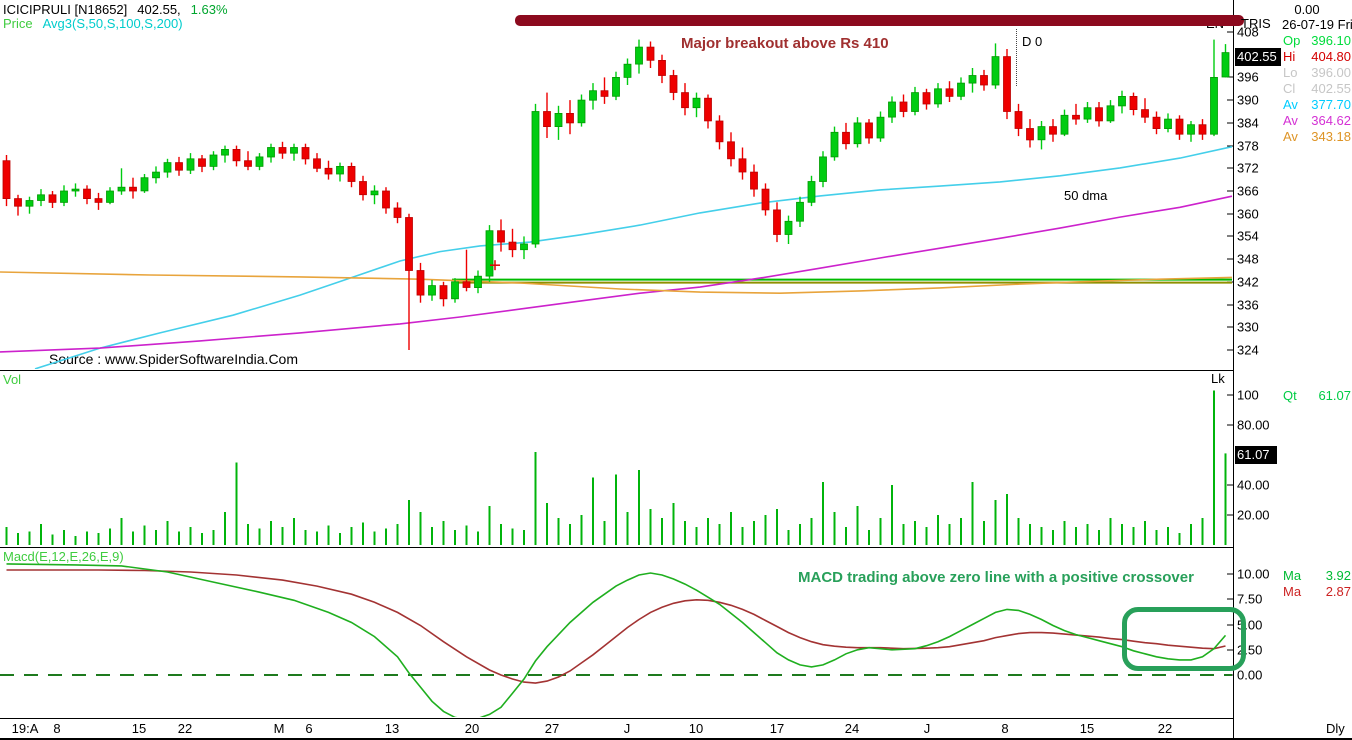 Image resolution: width=1352 pixels, height=740 pixels. What do you see at coordinates (1334, 395) in the screenshot?
I see `qt-value: 61.07` at bounding box center [1334, 395].